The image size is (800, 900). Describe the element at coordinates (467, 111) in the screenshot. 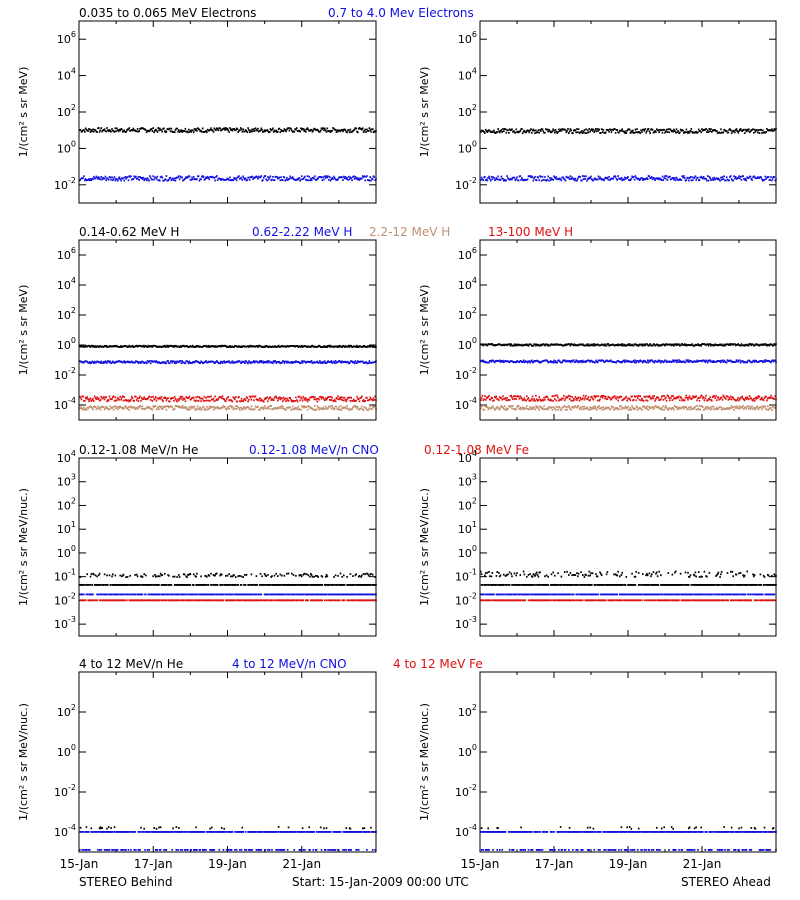

I see `y-tick-label: 102` at that location.